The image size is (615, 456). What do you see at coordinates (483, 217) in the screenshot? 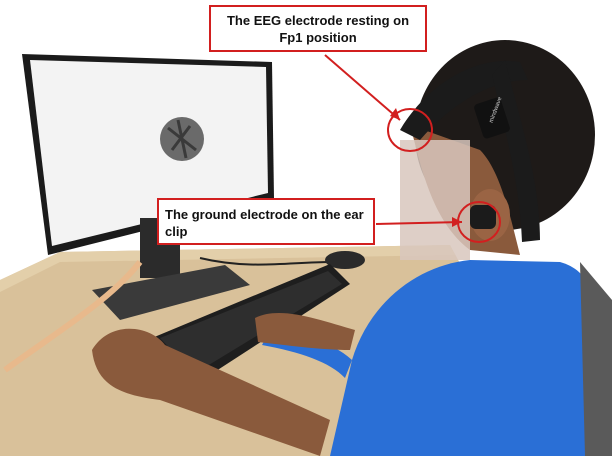
I see `ear-clip` at bounding box center [483, 217].